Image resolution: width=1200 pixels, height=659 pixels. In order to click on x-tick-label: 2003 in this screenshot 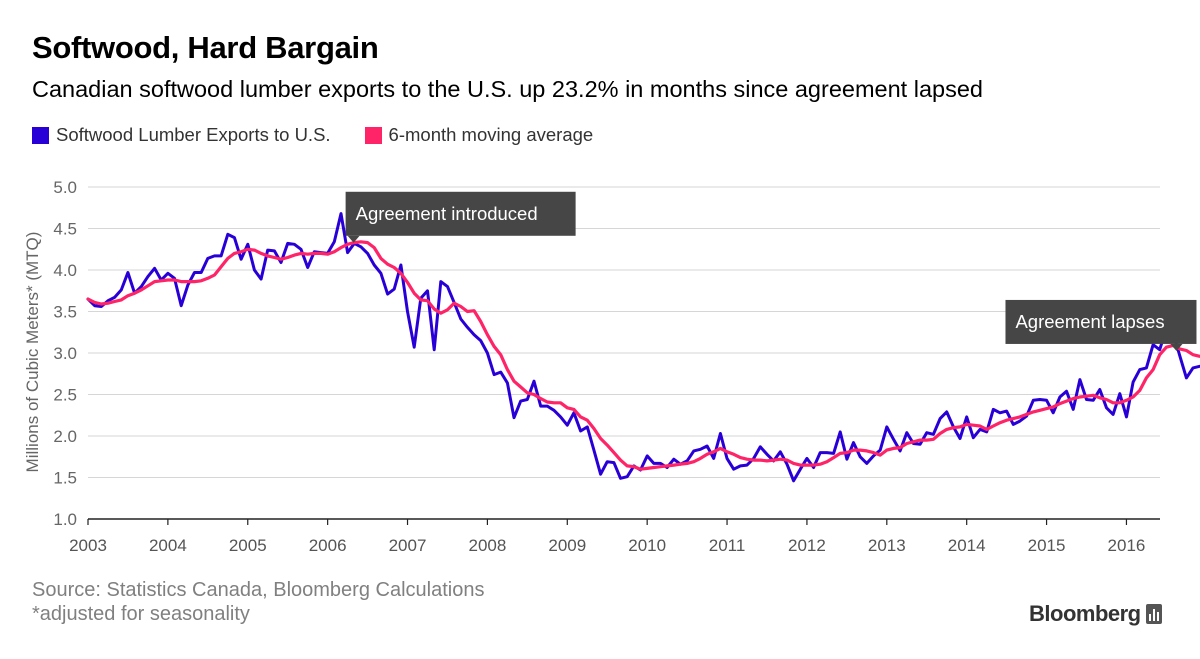, I will do `click(88, 545)`.